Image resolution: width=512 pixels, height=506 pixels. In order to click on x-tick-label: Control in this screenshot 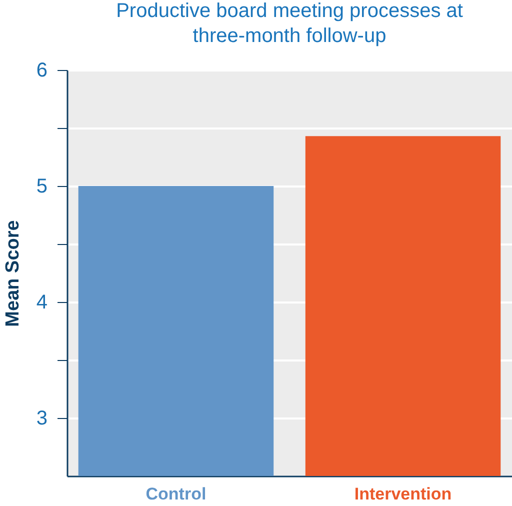, I will do `click(176, 494)`.